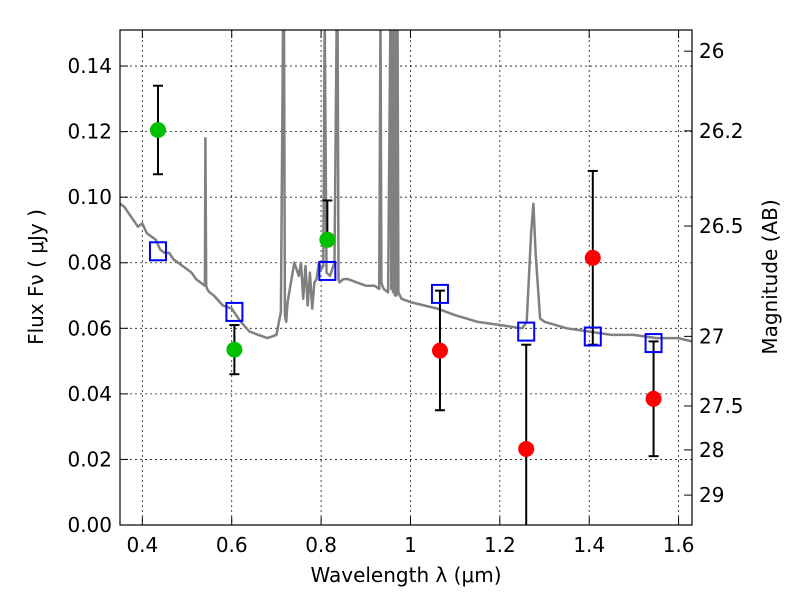 This screenshot has width=800, height=604. What do you see at coordinates (89, 459) in the screenshot?
I see `y-tick-label: 0.02` at bounding box center [89, 459].